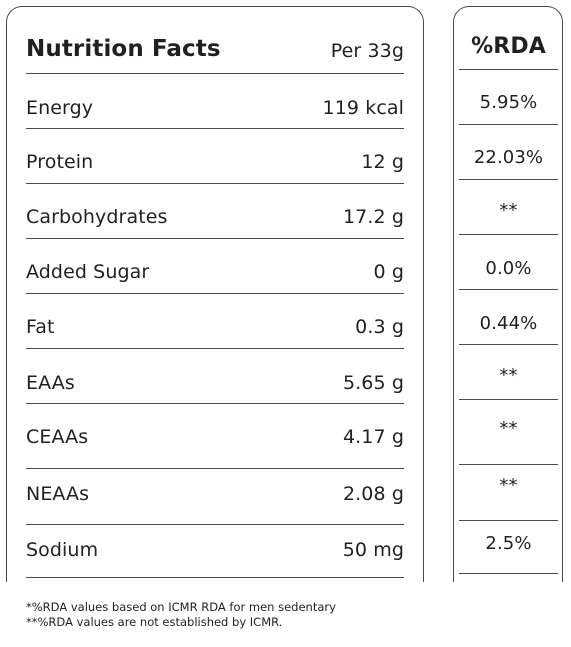 This screenshot has width=571, height=647. What do you see at coordinates (58, 494) in the screenshot?
I see `row-label-neaas: NEAAs` at bounding box center [58, 494].